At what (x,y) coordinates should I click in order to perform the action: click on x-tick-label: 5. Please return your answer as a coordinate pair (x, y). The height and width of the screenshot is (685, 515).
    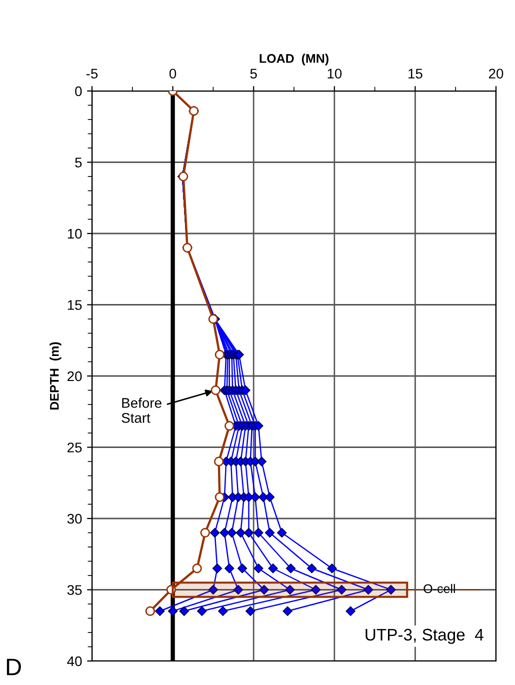
    Looking at the image, I should click on (253, 73).